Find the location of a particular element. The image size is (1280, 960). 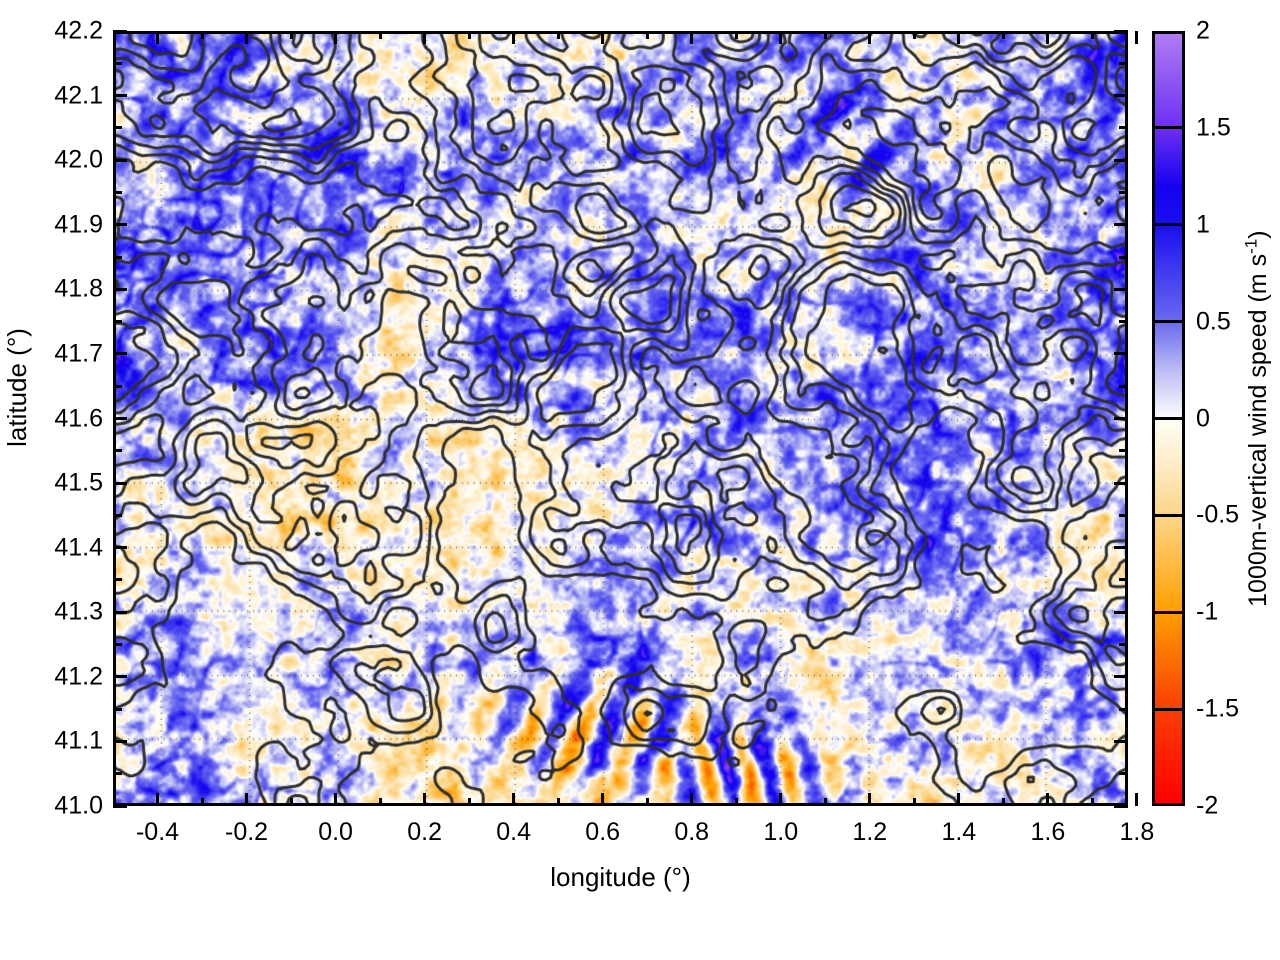

x-tick-label: 0.8 is located at coordinates (692, 832).